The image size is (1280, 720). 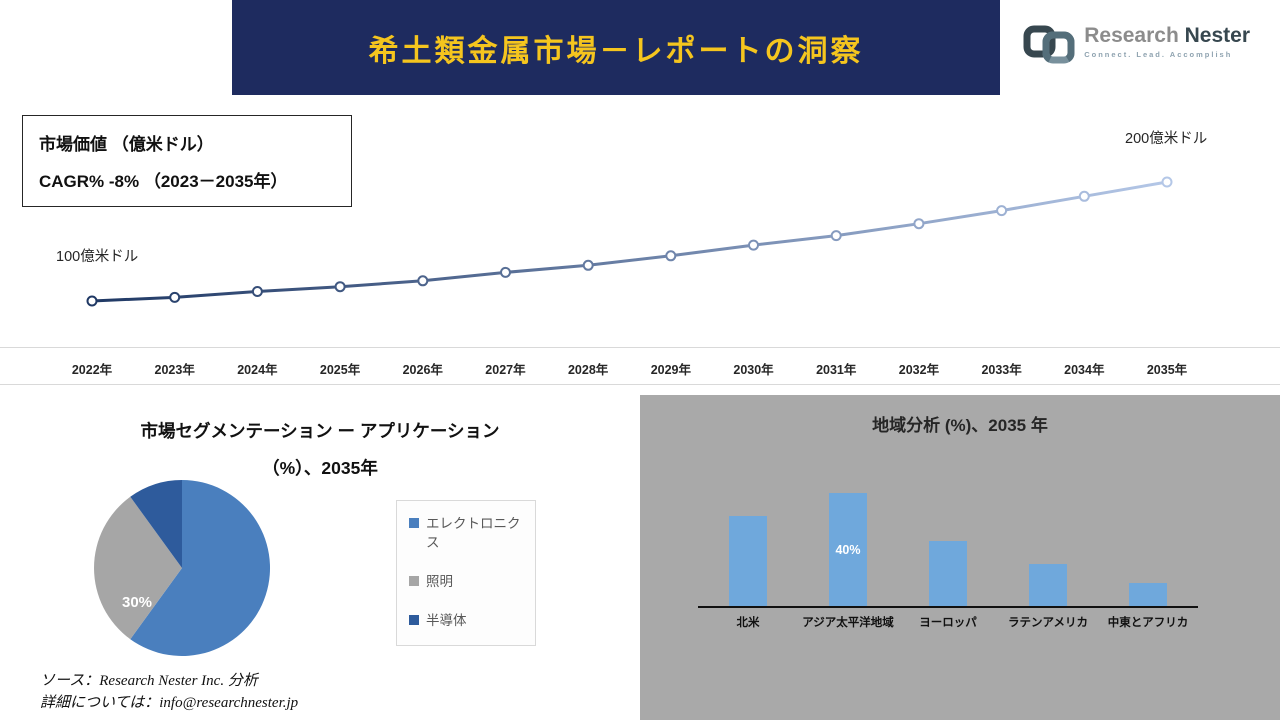 I want to click on pie-slice-value-label: 30%, so click(x=137, y=602).